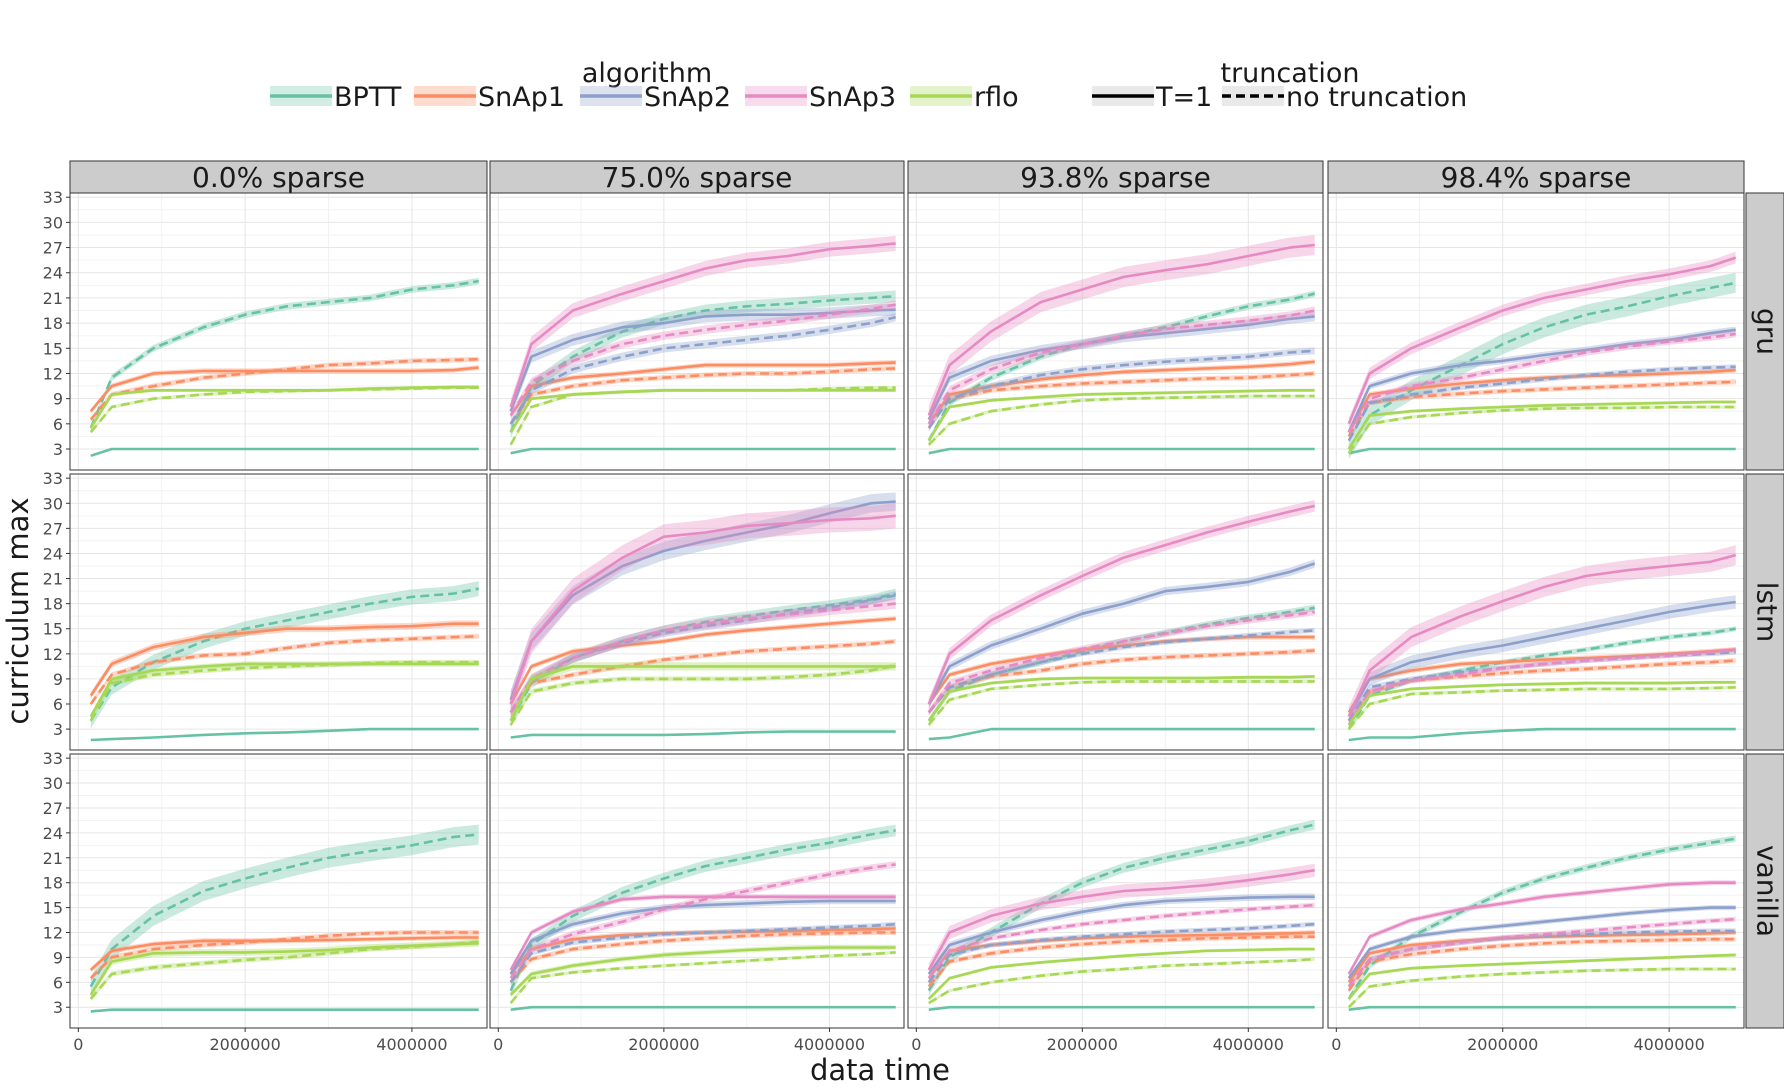  Describe the element at coordinates (53, 222) in the screenshot. I see `y-tick-label: 30` at that location.